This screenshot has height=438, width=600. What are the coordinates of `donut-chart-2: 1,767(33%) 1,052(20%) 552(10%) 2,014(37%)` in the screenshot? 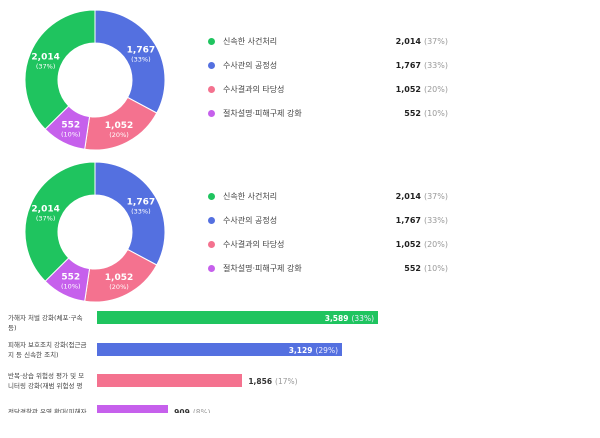 It's located at (95, 232).